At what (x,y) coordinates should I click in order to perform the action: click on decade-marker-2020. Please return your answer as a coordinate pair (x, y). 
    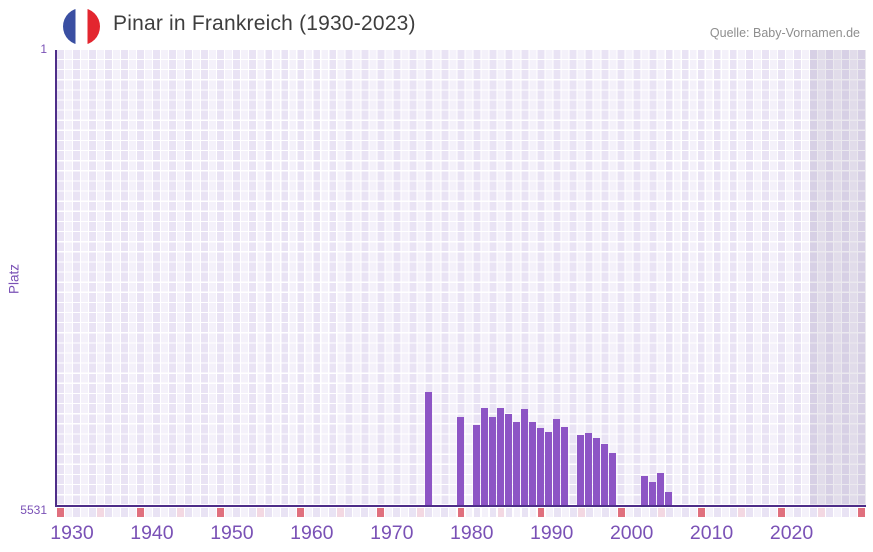
    Looking at the image, I should click on (781, 512).